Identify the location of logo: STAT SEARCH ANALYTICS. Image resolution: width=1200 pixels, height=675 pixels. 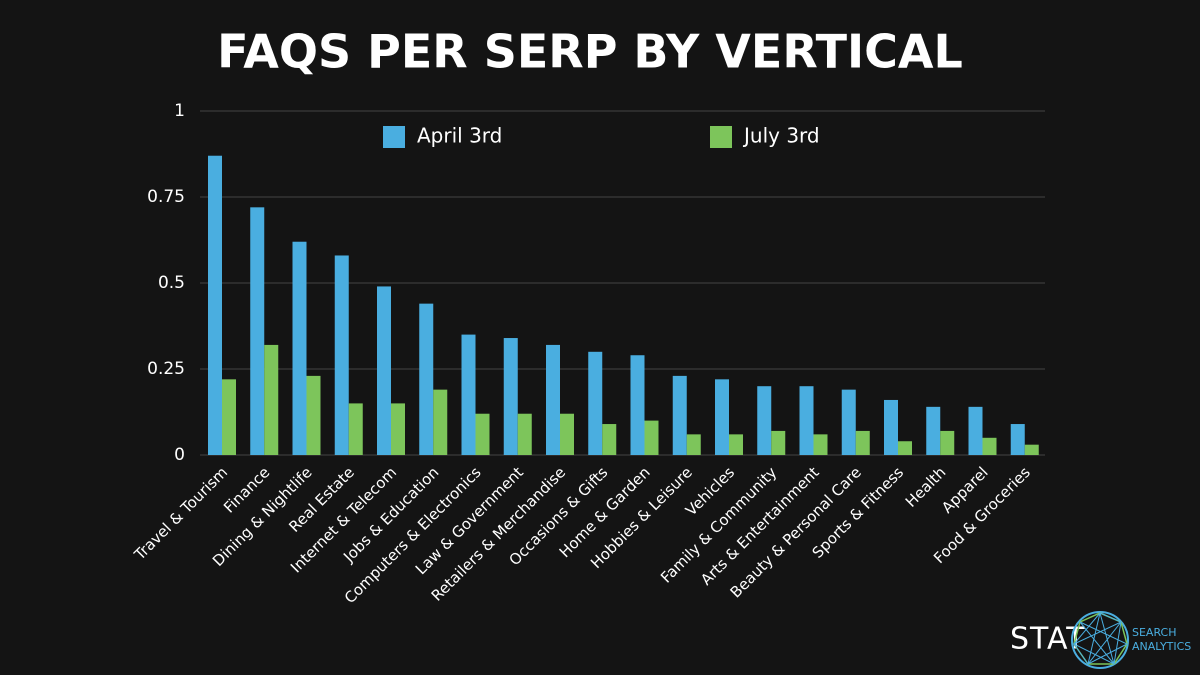
(1100, 640).